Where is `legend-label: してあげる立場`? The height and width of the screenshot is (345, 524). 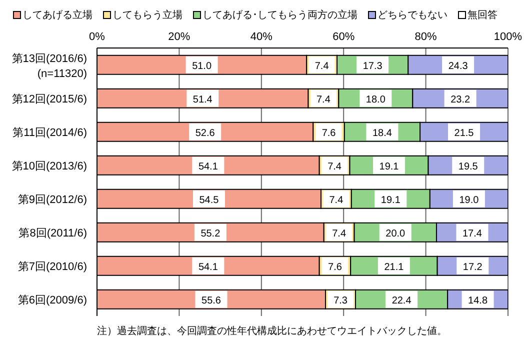 legend-label: してあげる立場 is located at coordinates (57, 15).